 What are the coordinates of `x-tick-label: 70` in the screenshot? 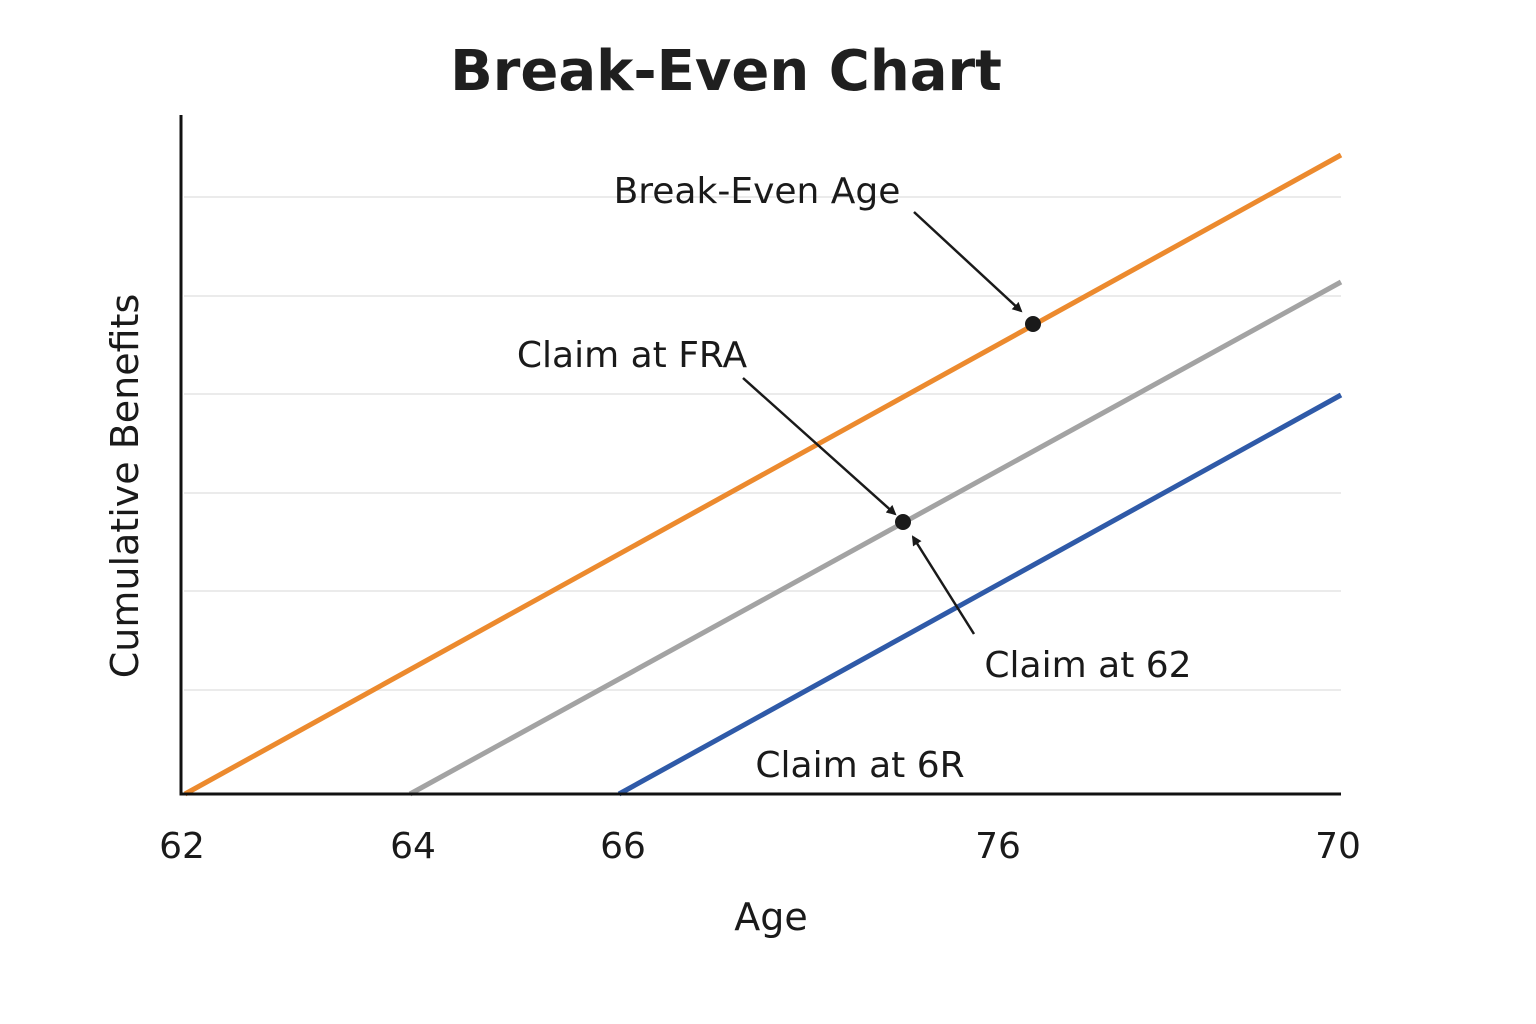 It's located at (1338, 846).